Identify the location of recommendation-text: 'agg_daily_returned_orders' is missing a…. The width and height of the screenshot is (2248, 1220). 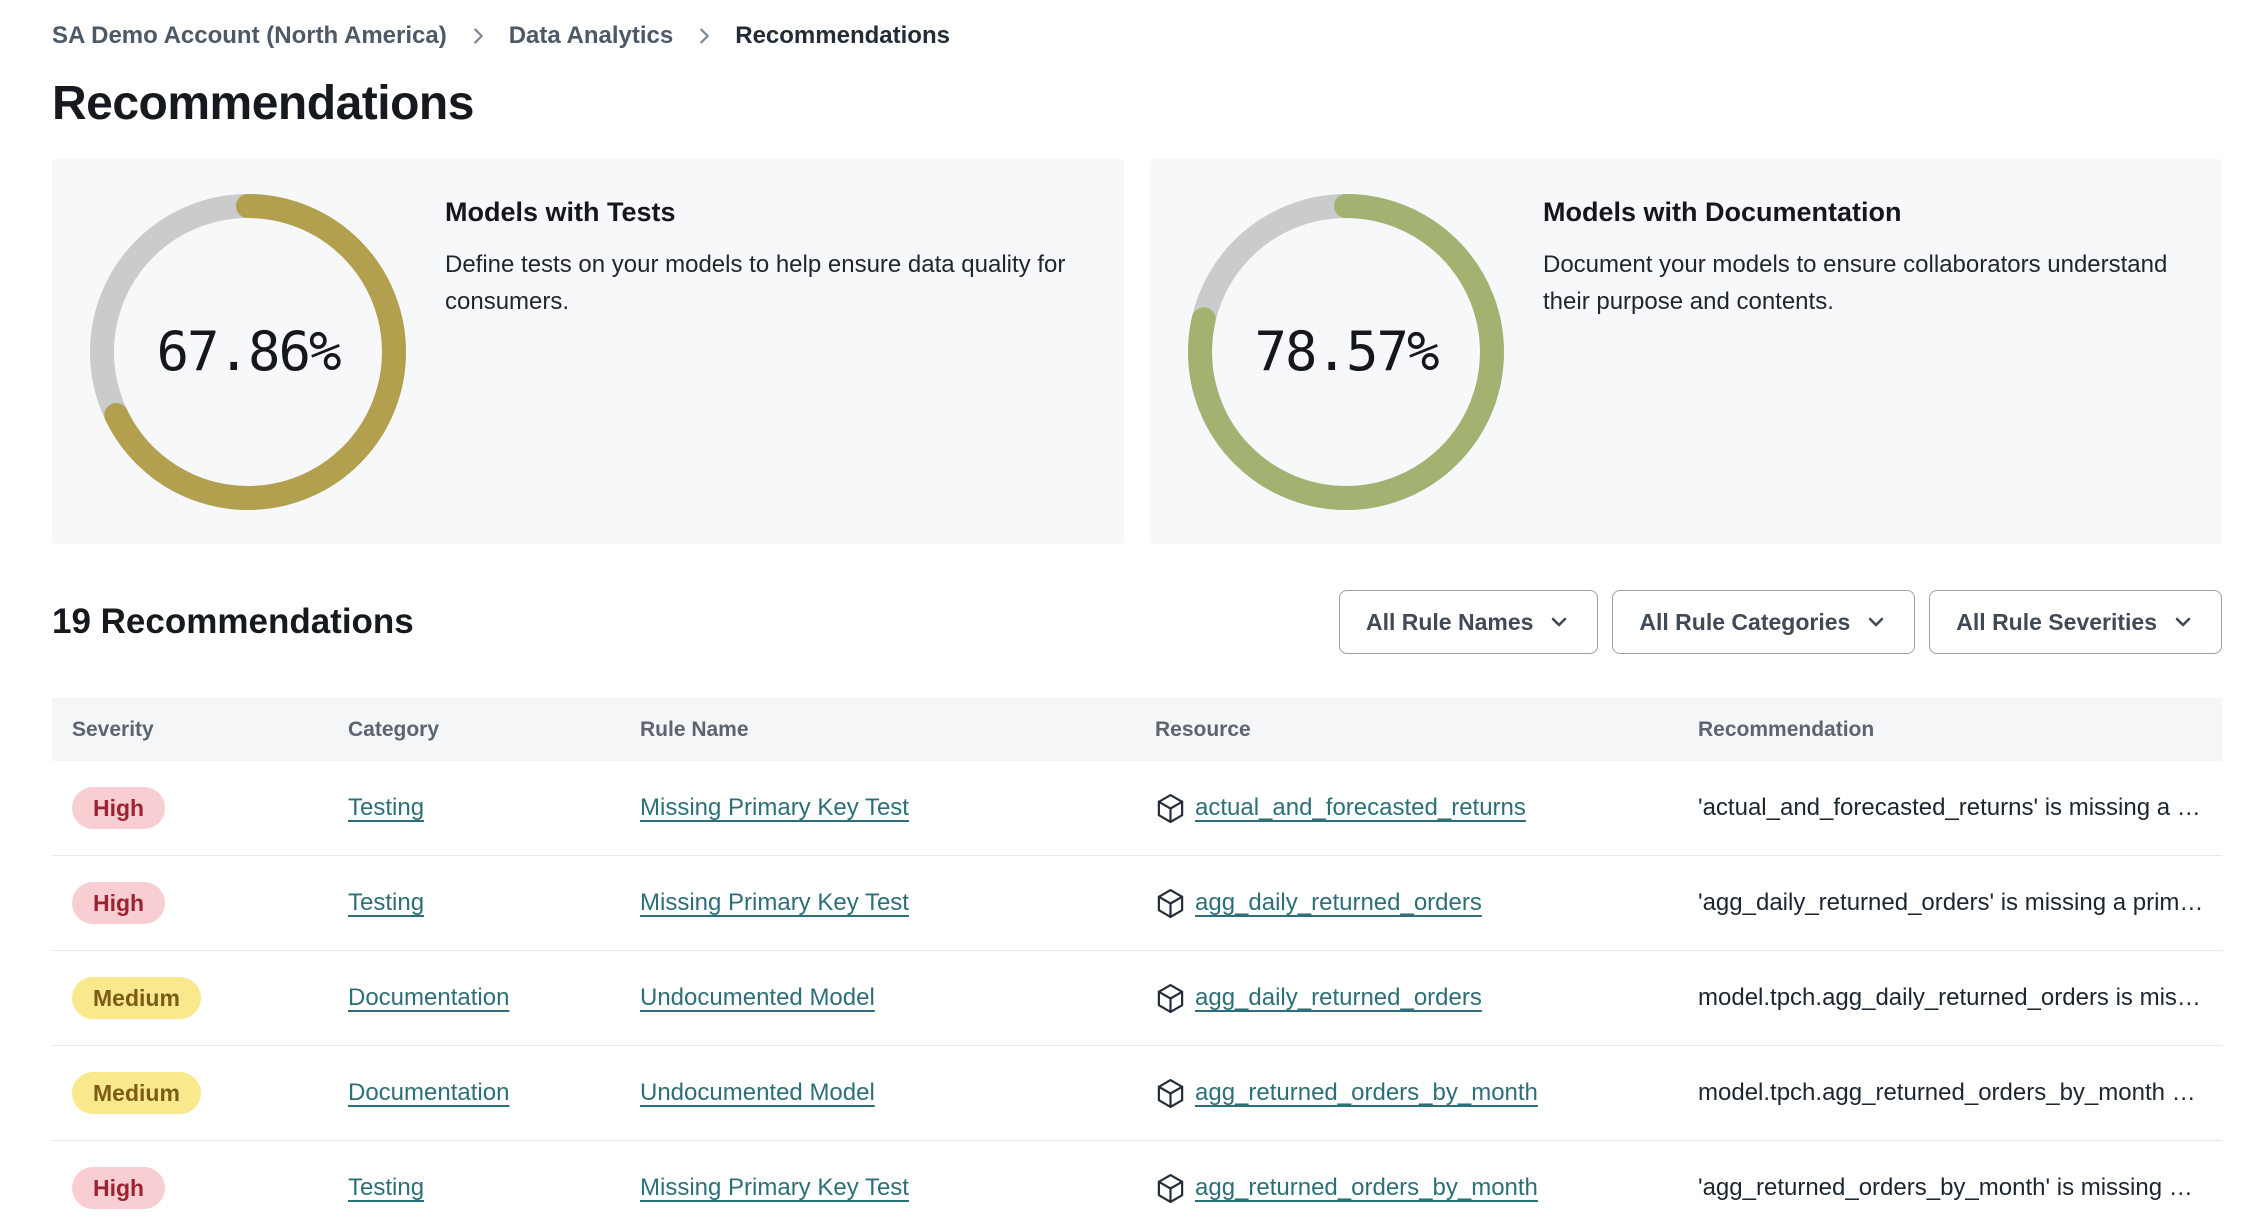
(1951, 902).